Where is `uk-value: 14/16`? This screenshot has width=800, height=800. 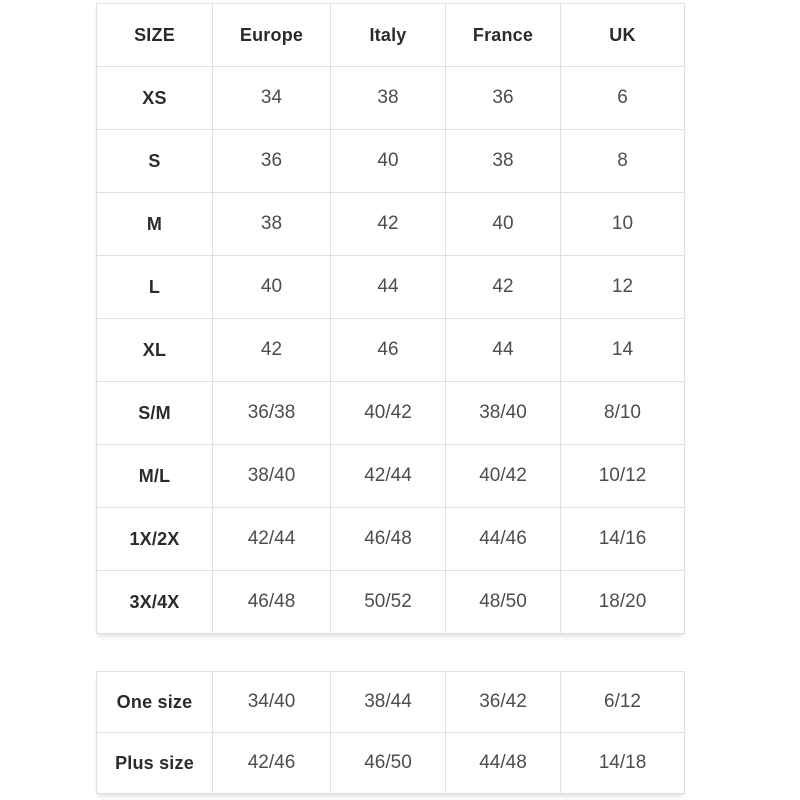 uk-value: 14/16 is located at coordinates (622, 539).